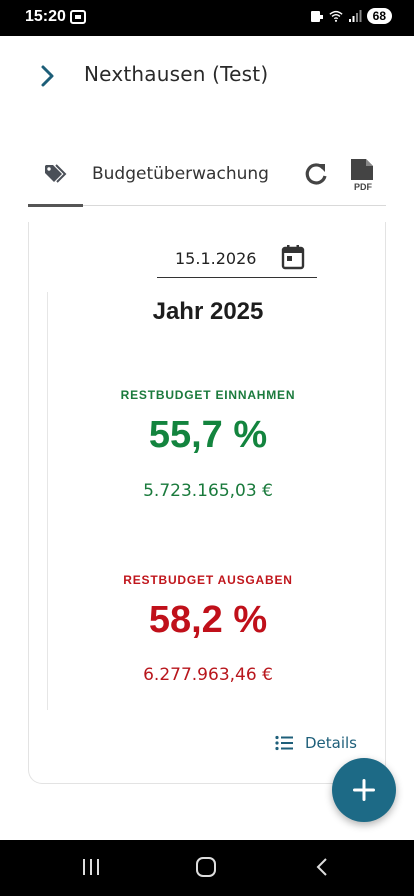 Image resolution: width=414 pixels, height=896 pixels. I want to click on pdf-icon: PDF, so click(363, 175).